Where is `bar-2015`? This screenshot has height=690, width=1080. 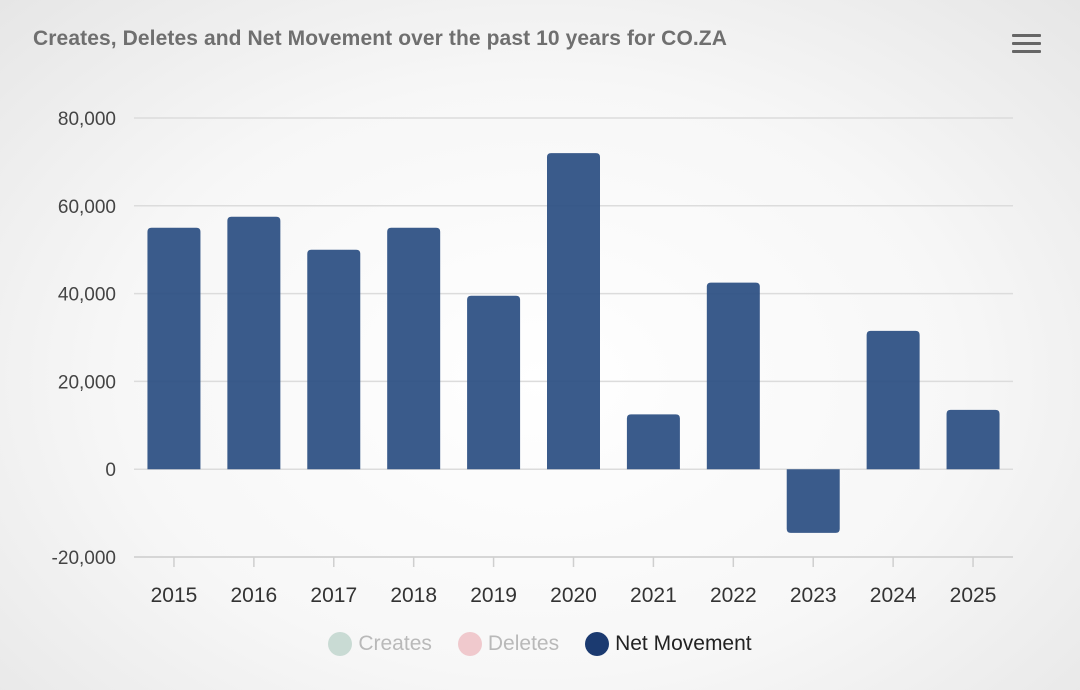
bar-2015 is located at coordinates (174, 348).